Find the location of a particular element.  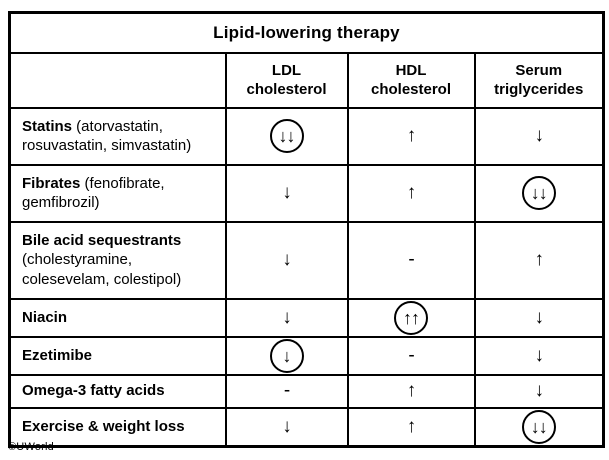

table-row: Exercise & weight loss ↓ ↑ ↓↓ is located at coordinates (306, 426).